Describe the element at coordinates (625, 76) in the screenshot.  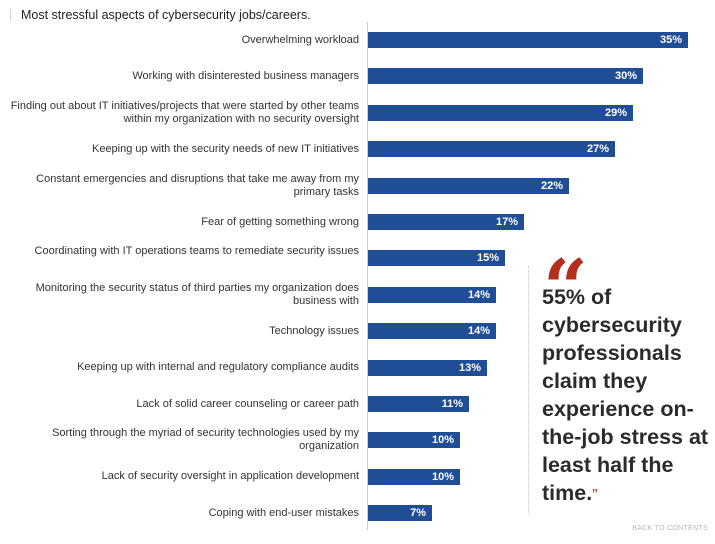
I see `data-label: 30%` at that location.